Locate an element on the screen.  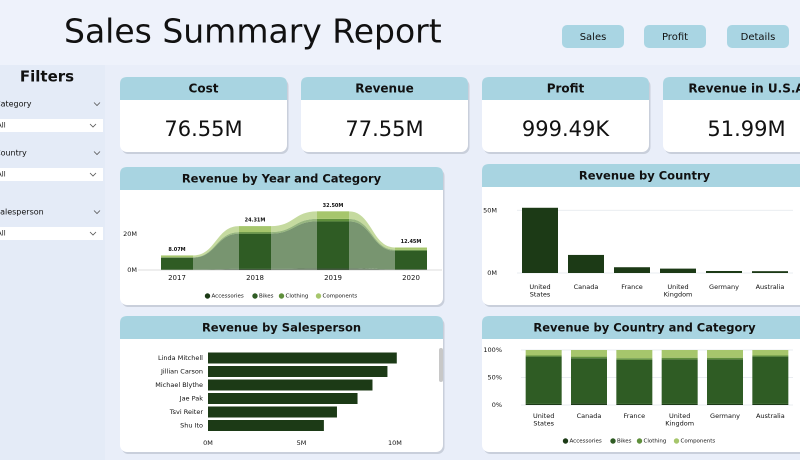
card-title: Revenue by Salesperson is located at coordinates (281, 328).